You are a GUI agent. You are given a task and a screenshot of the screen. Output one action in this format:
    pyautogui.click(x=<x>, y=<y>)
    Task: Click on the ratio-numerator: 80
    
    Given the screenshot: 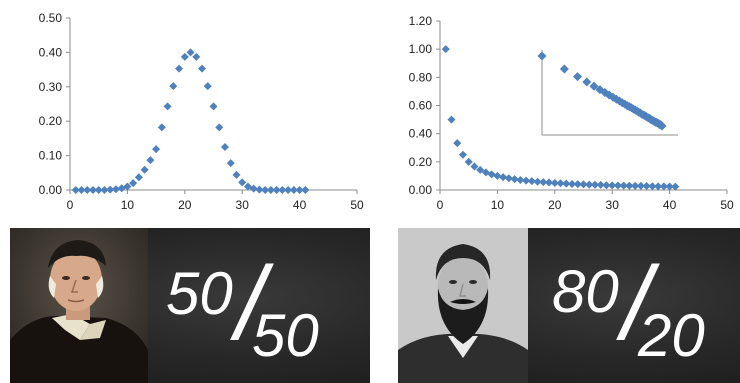 What is the action you would take?
    pyautogui.click(x=585, y=291)
    